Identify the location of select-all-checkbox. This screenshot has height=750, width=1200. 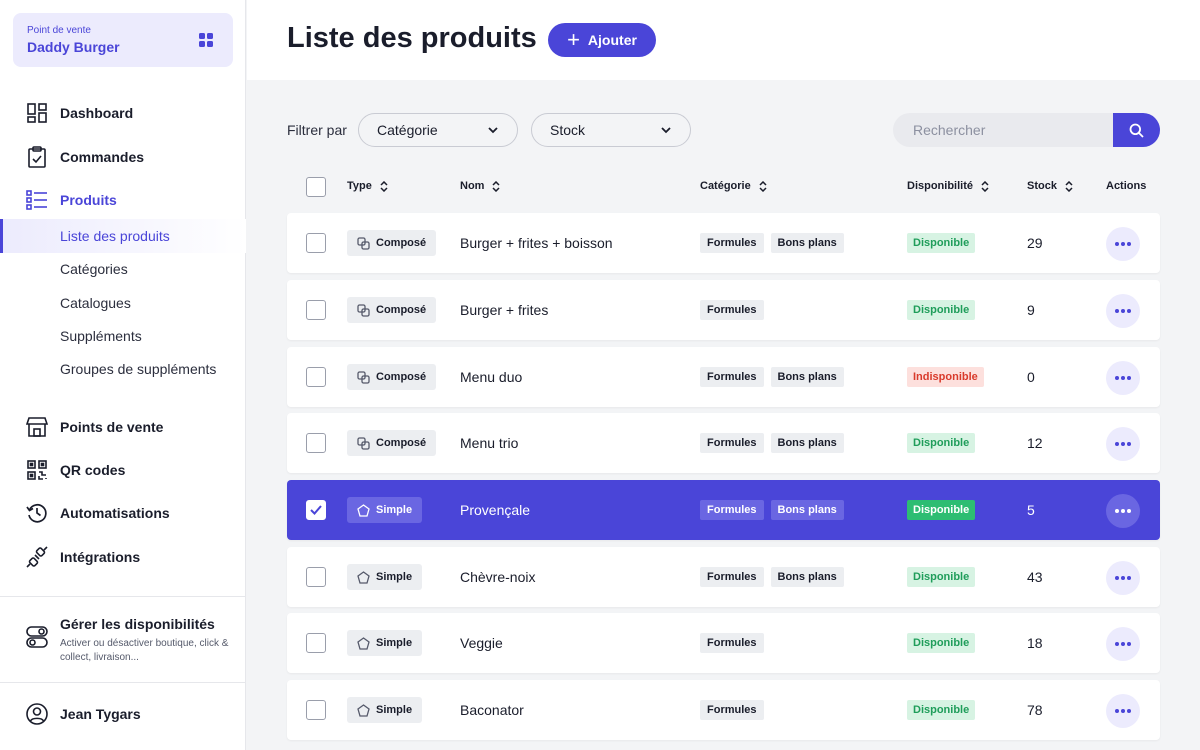
(316, 187).